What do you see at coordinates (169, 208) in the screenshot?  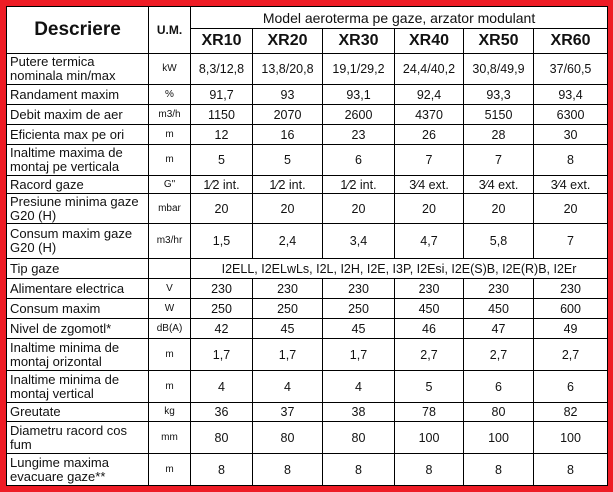 I see `row-unit: mbar` at bounding box center [169, 208].